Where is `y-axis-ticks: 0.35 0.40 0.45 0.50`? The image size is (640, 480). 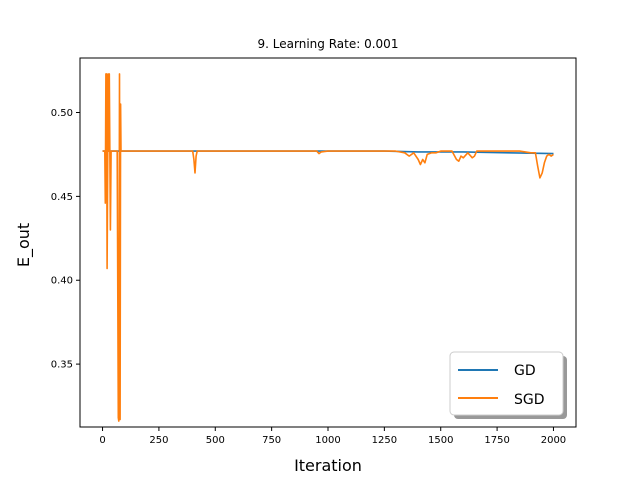 y-axis-ticks: 0.35 0.40 0.45 0.50 is located at coordinates (65, 239).